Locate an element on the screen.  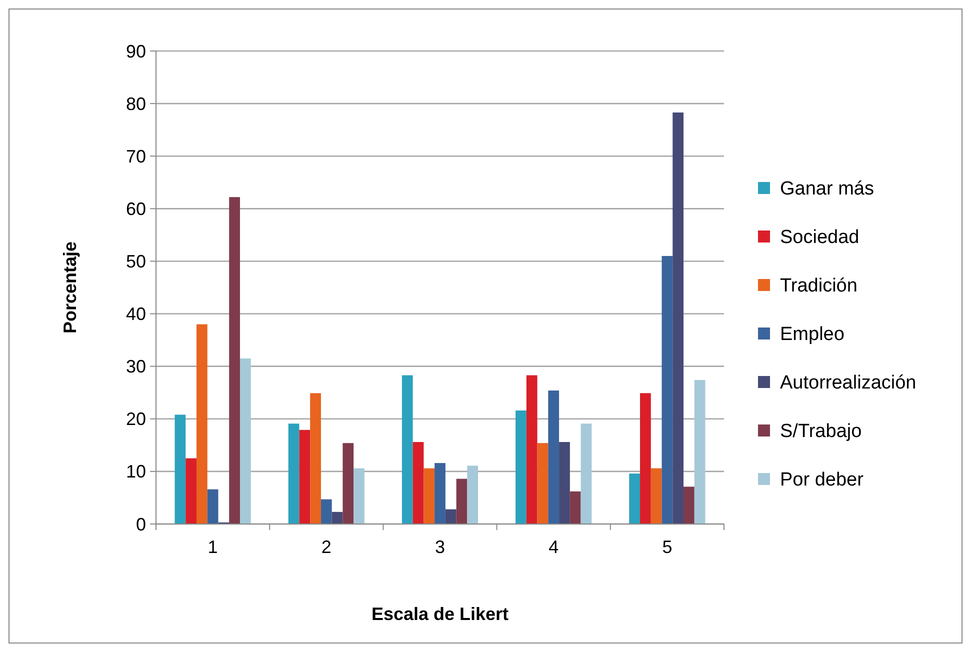
y-tick-label: 40 is located at coordinates (136, 314).